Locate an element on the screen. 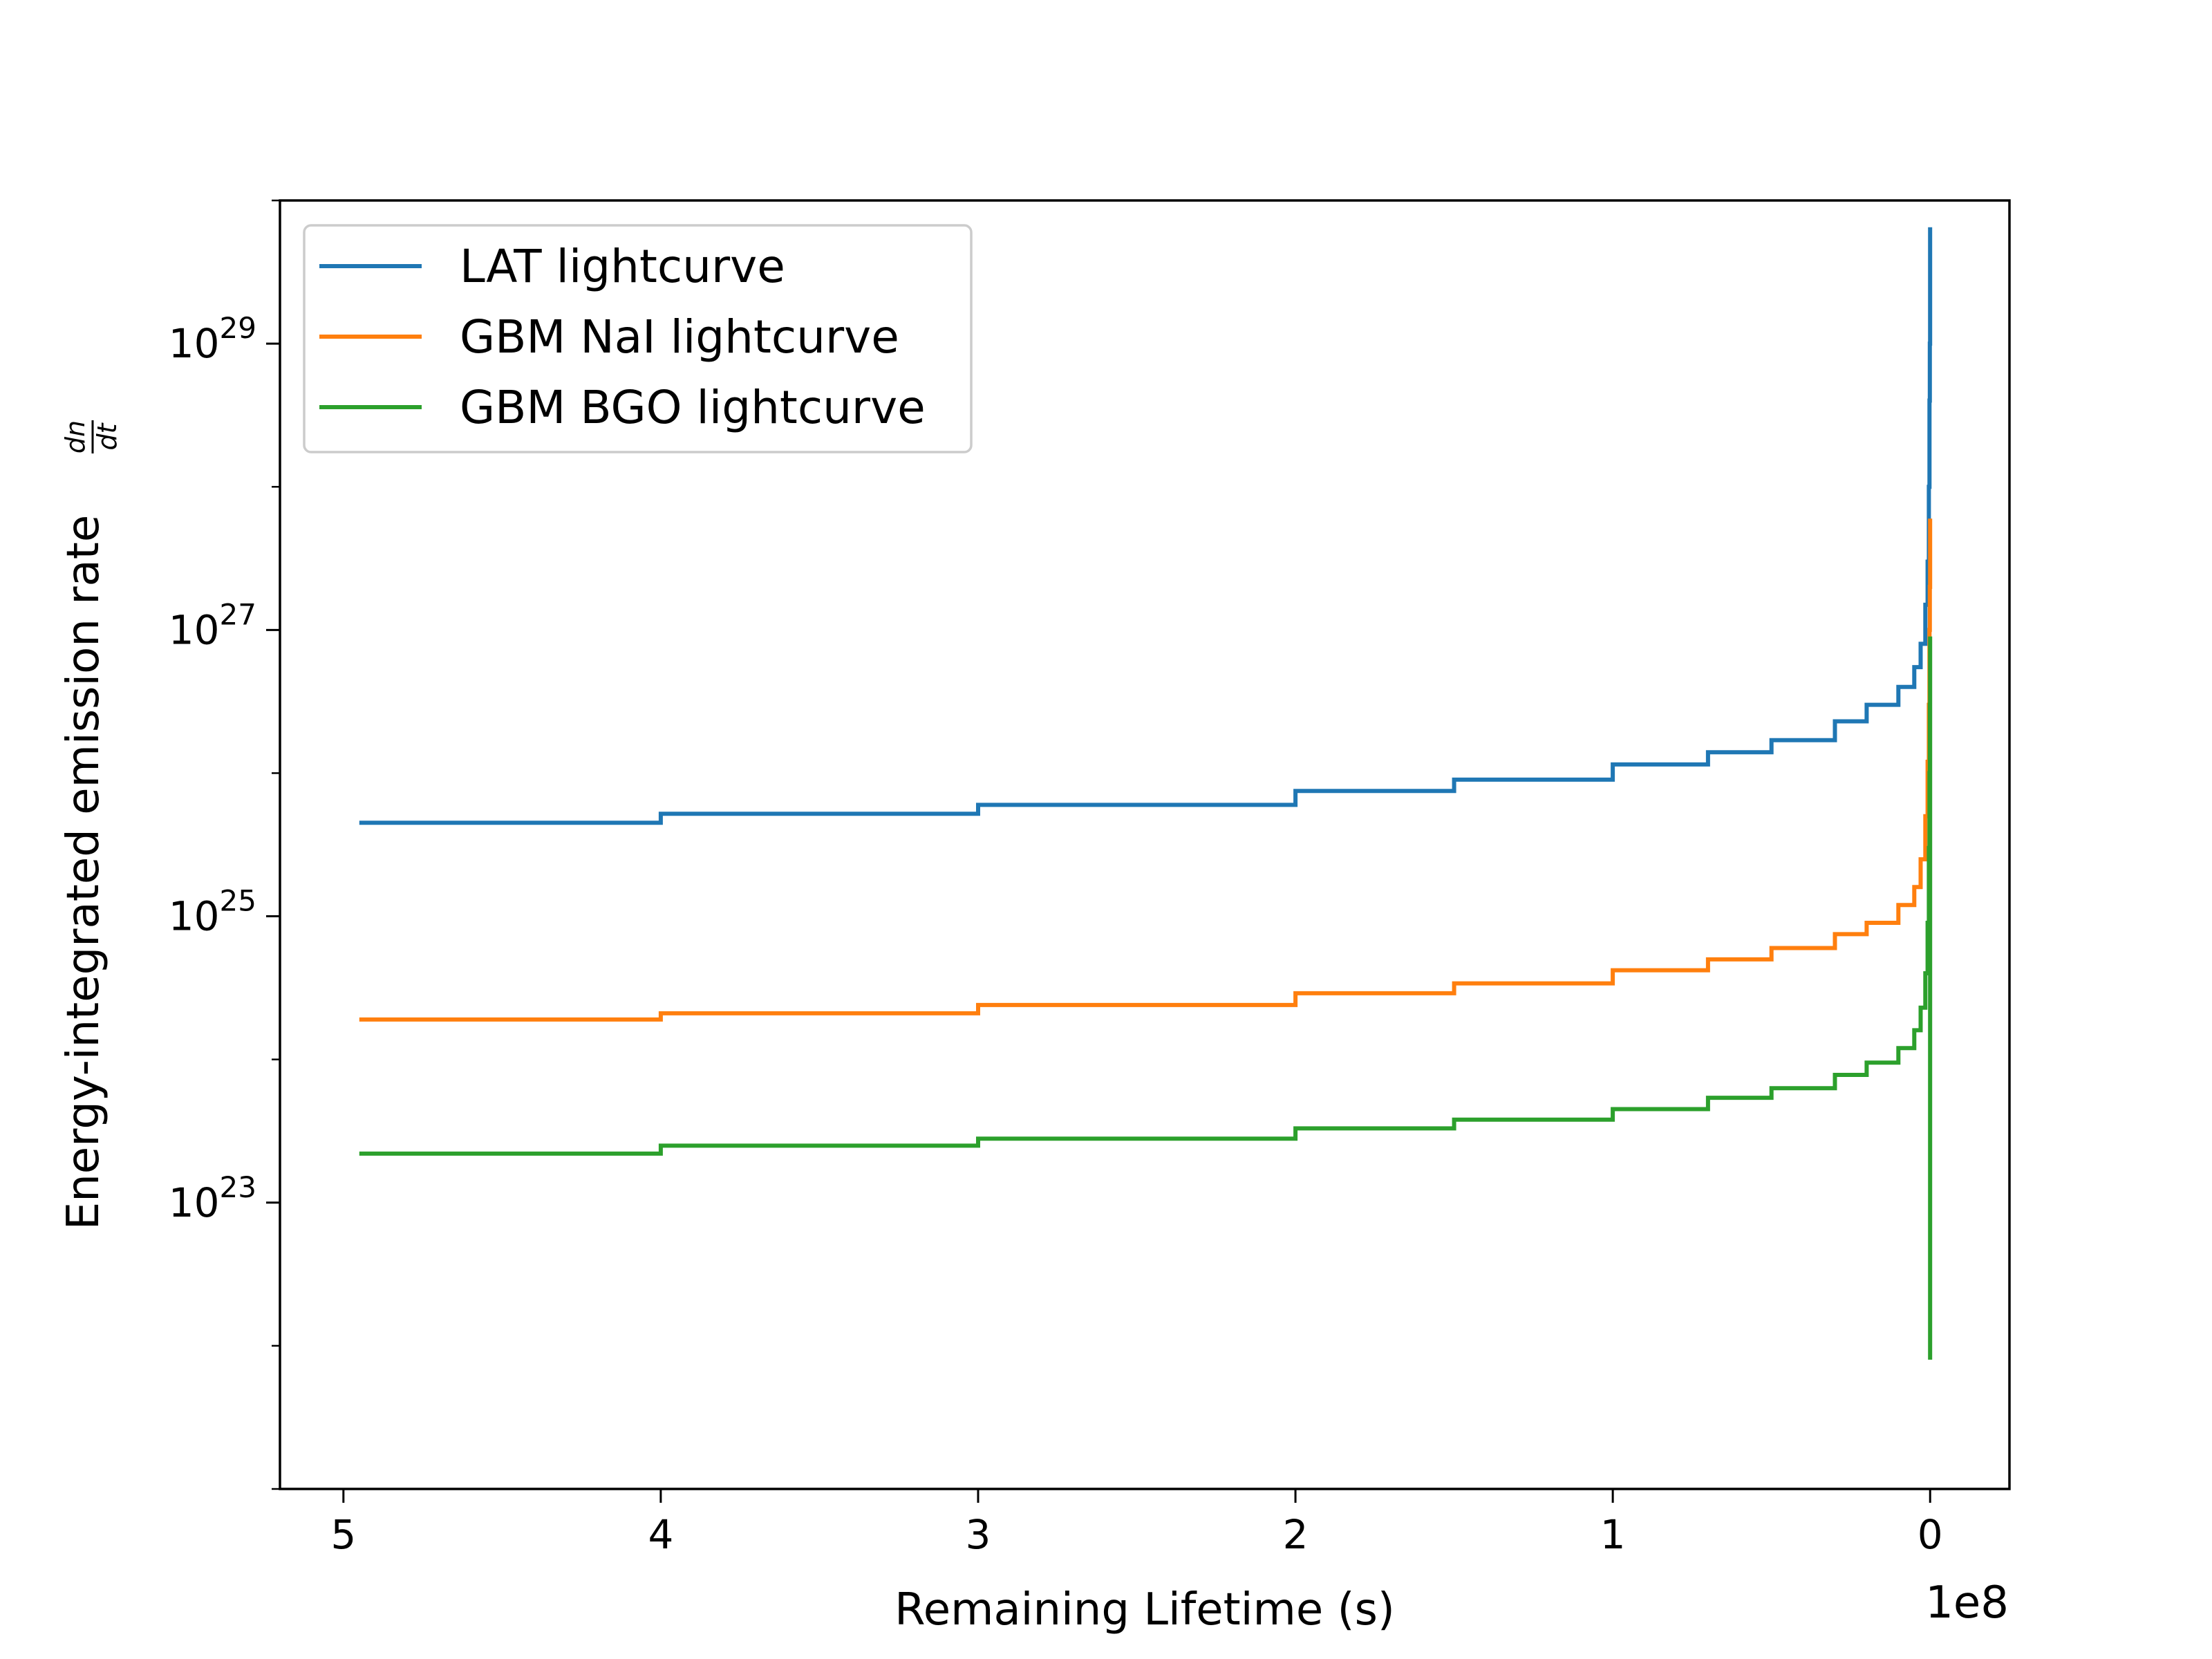 The width and height of the screenshot is (2212, 1659). x-tick-label-2: 3 is located at coordinates (978, 1535).